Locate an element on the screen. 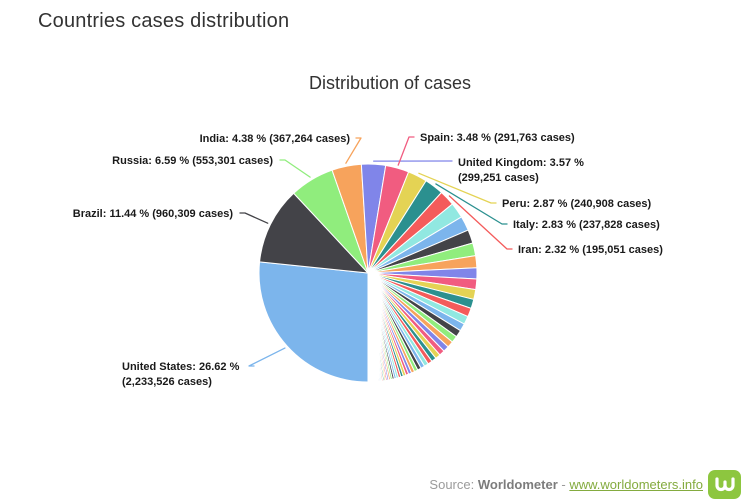 The width and height of the screenshot is (752, 501). slice-label-brazil: Brazil: 11.44 % (960,309 cases) is located at coordinates (153, 214).